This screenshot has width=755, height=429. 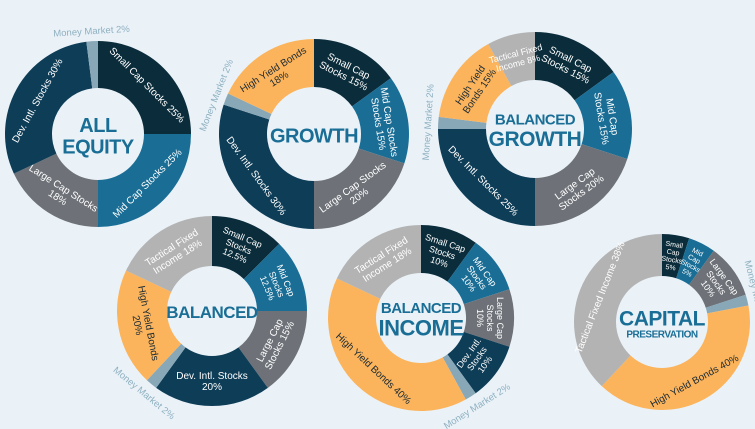 What do you see at coordinates (480, 318) in the screenshot?
I see `slice-label-line: 10%` at bounding box center [480, 318].